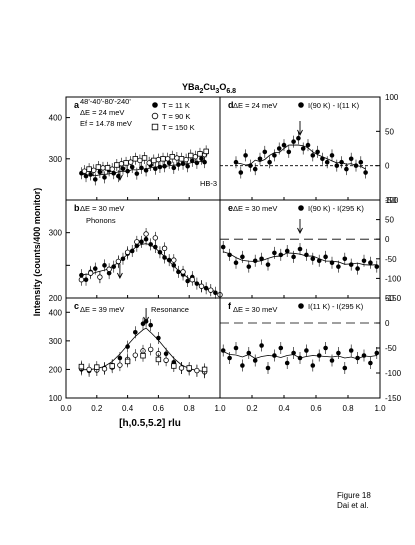 This screenshot has width=415, height=545. I want to click on y-tick-label: 300, so click(56, 341).